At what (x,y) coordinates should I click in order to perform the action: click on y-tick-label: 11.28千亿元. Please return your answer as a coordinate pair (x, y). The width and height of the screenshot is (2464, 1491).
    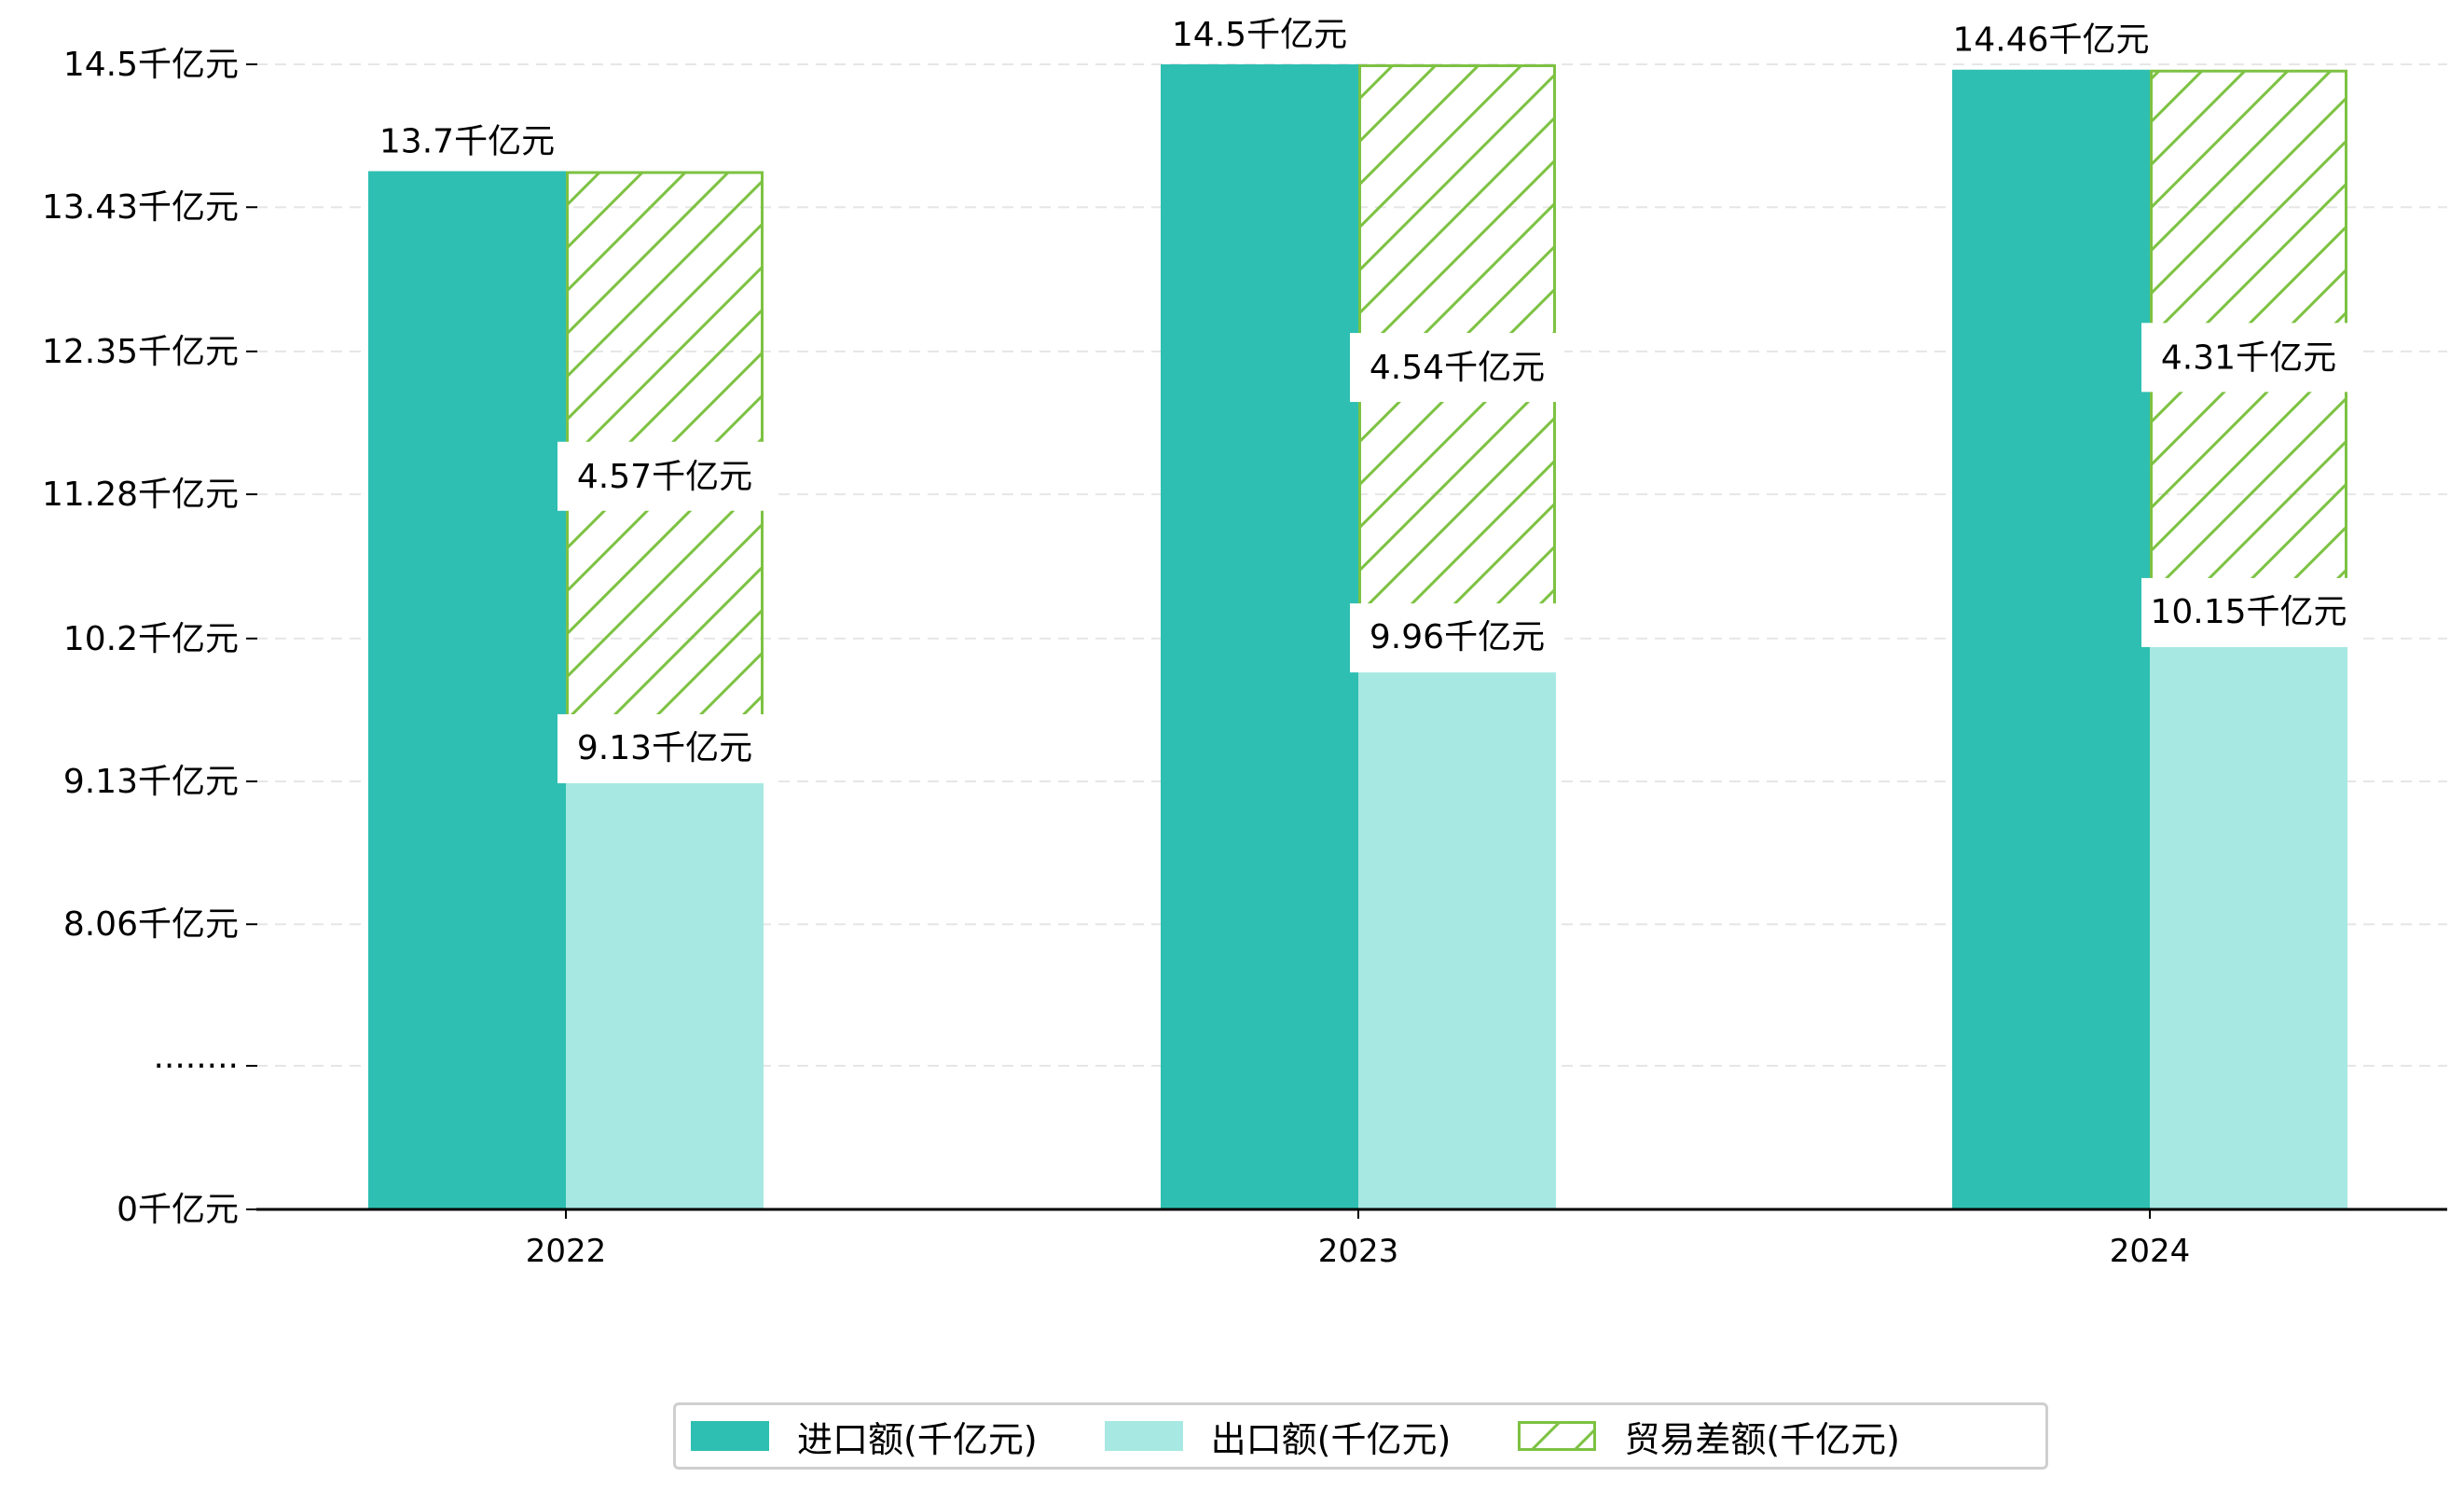
    Looking at the image, I should click on (140, 495).